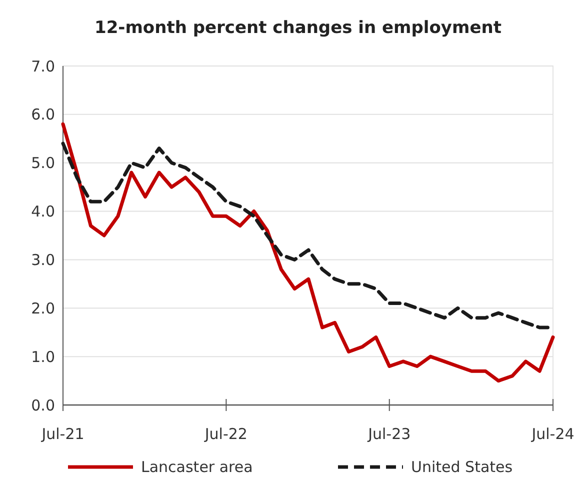 Image resolution: width=584 pixels, height=485 pixels. I want to click on x-tick-label: Jul-23, so click(389, 434).